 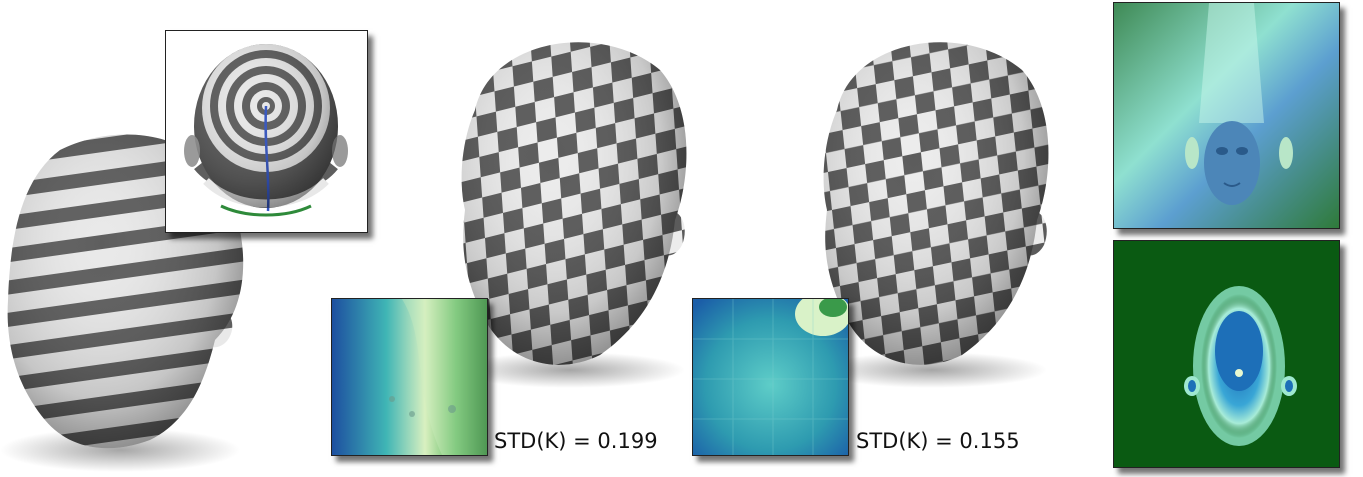 I want to click on curvature-map-1-panel, so click(x=409, y=377).